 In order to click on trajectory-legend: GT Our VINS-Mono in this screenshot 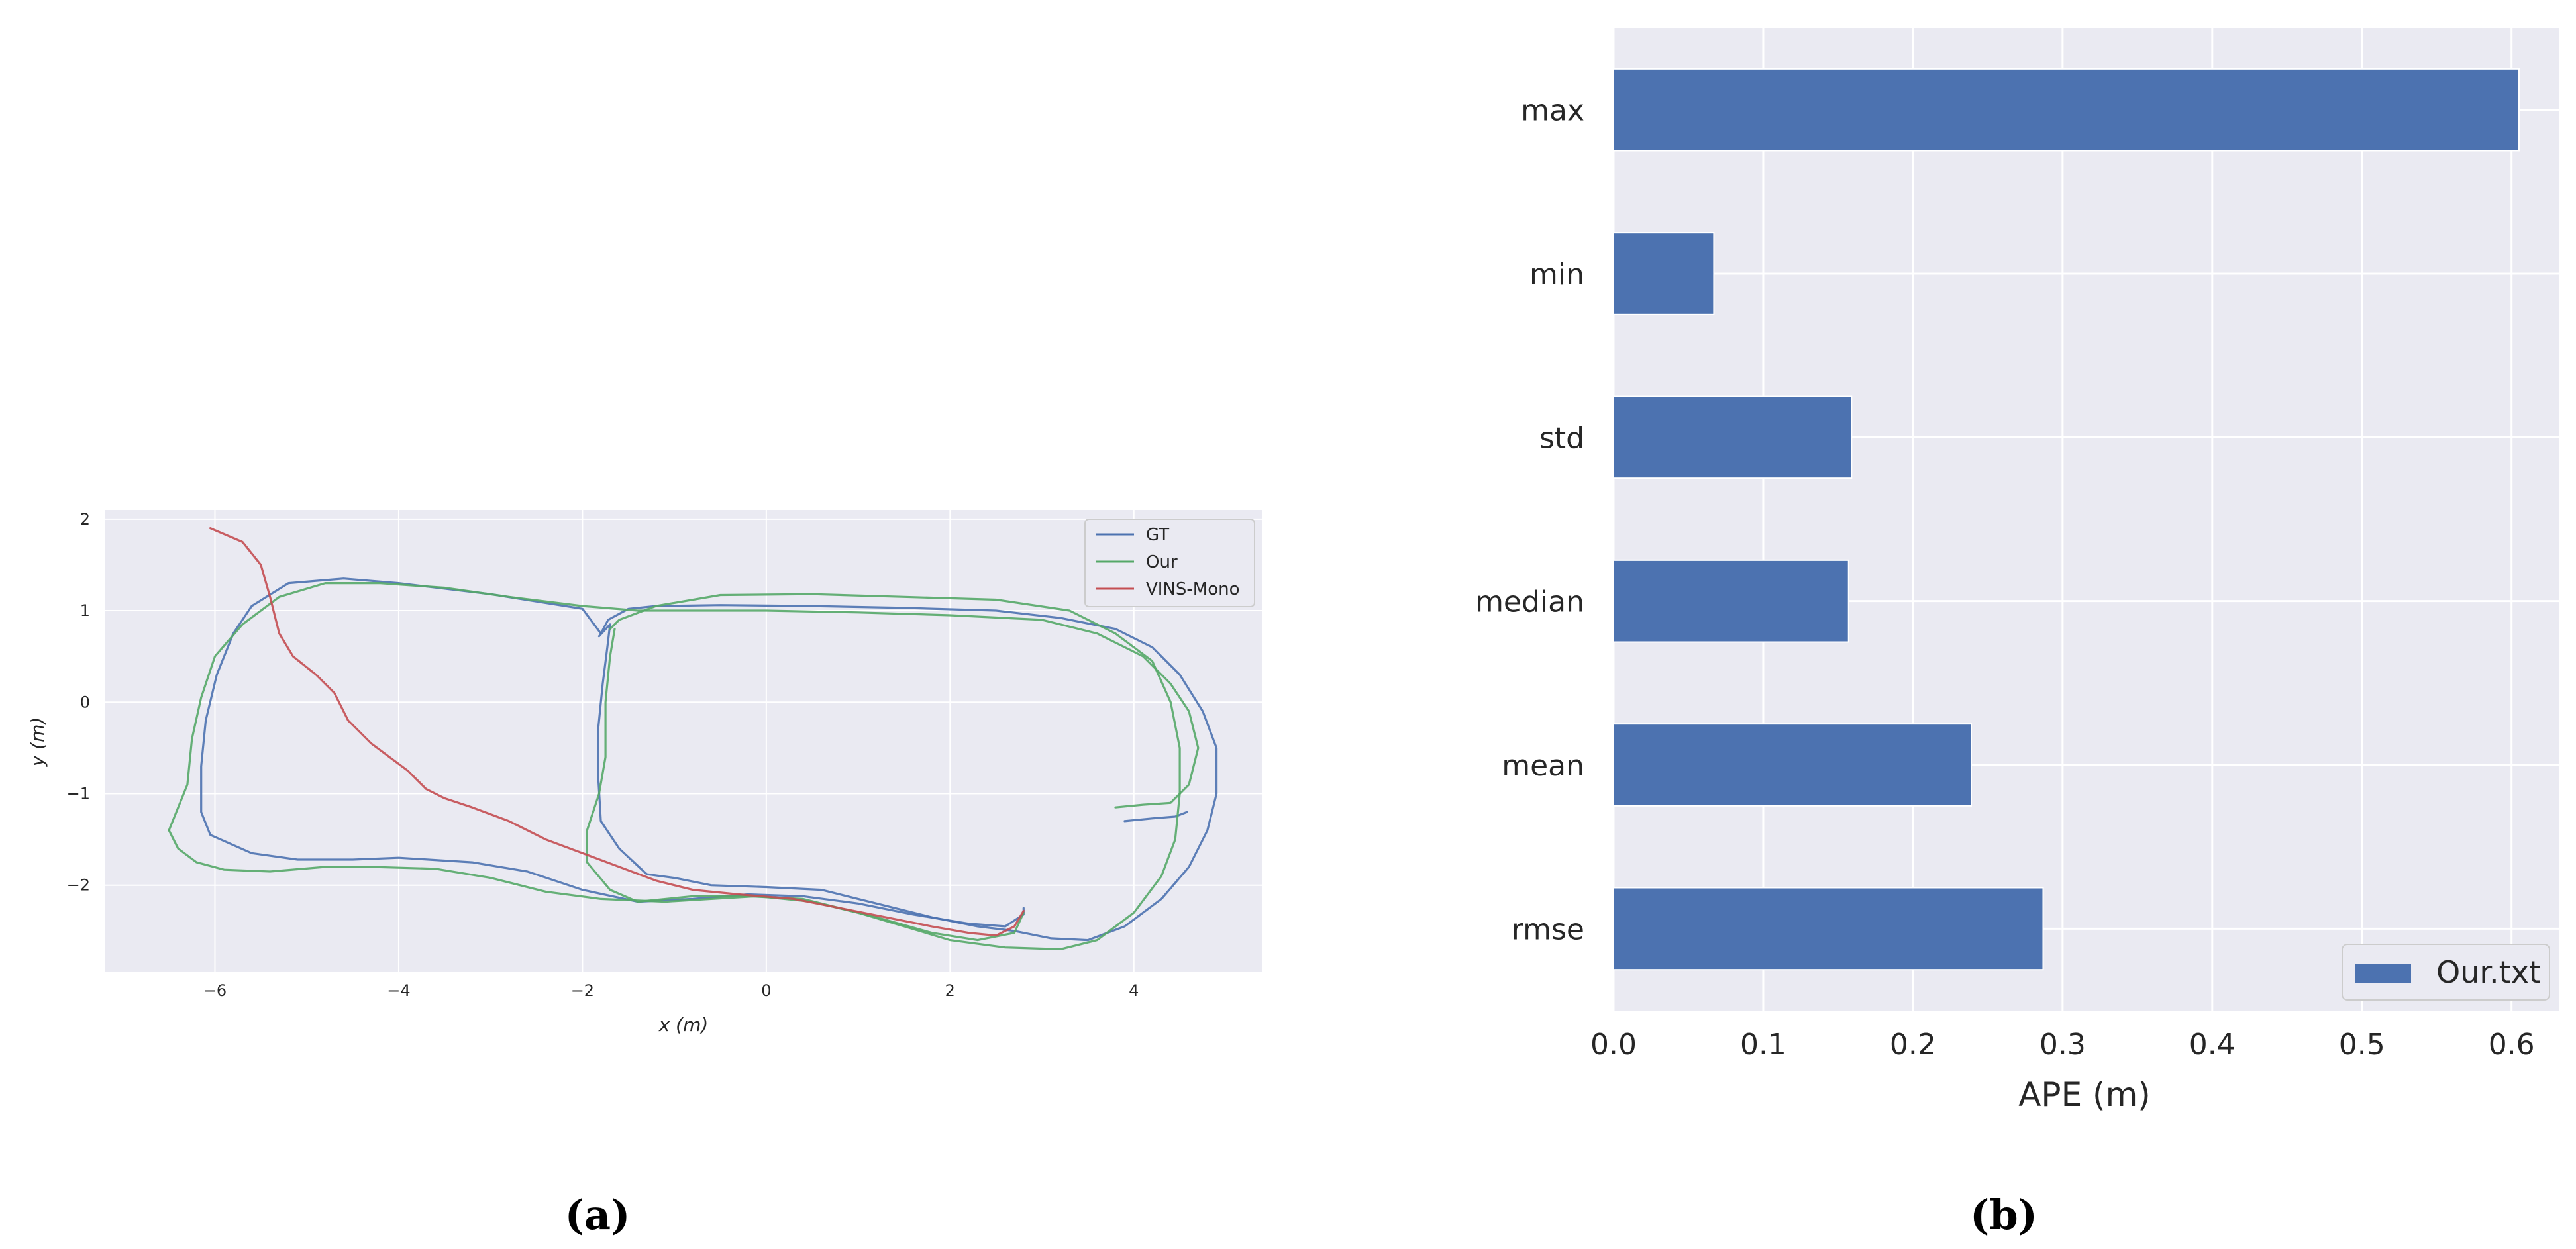, I will do `click(1169, 563)`.